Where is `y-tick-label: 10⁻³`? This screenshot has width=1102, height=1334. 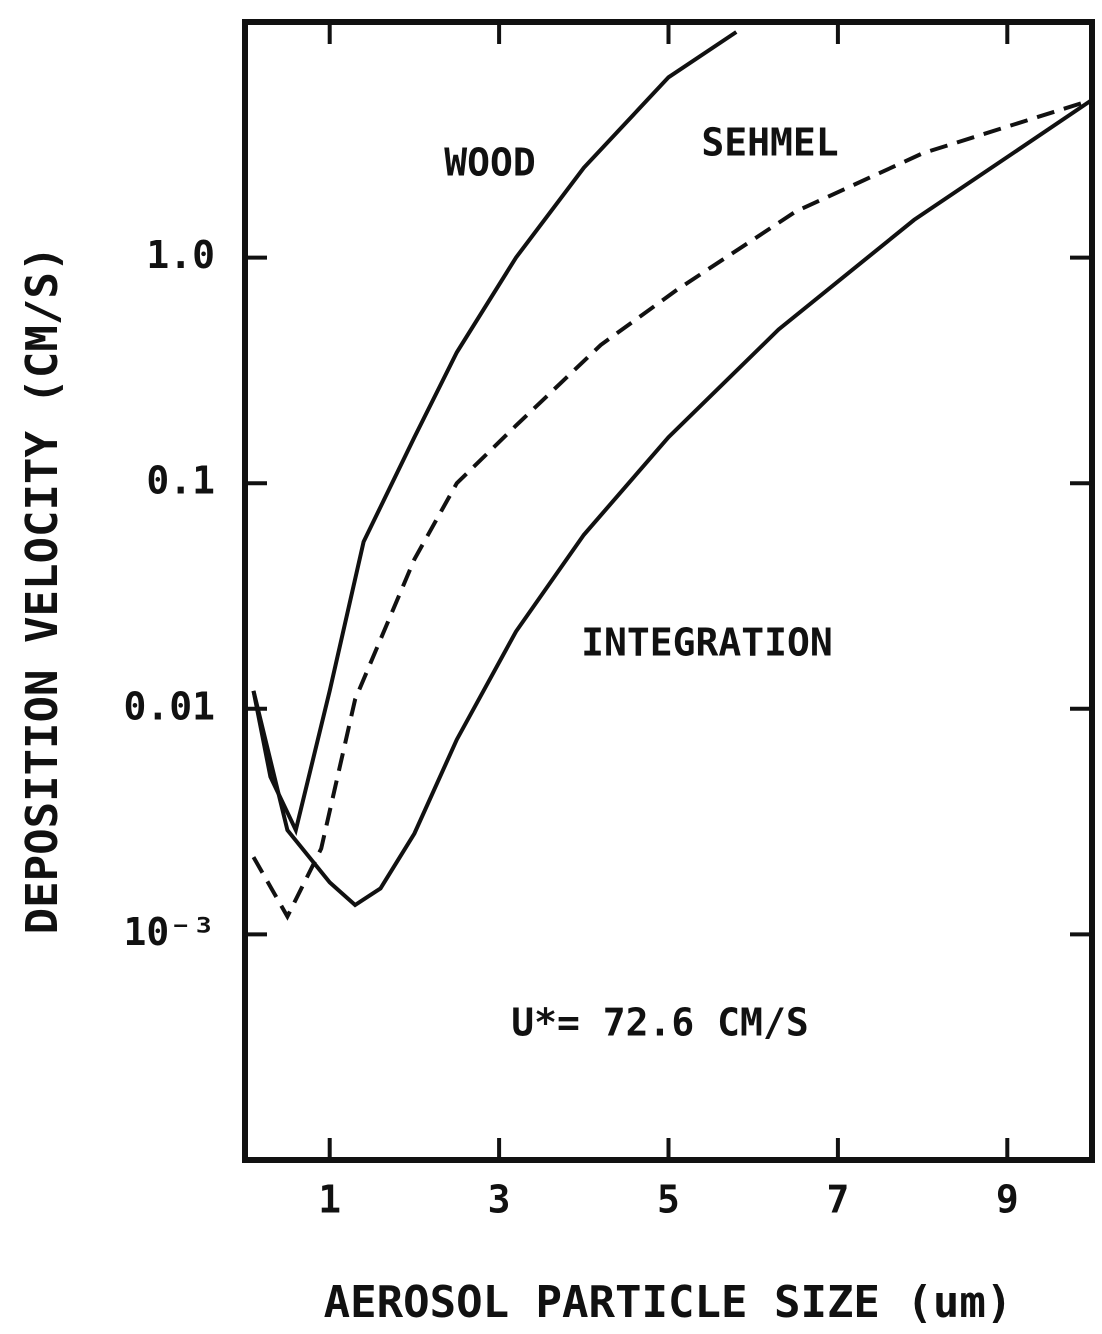 y-tick-label: 10⁻³ is located at coordinates (169, 932).